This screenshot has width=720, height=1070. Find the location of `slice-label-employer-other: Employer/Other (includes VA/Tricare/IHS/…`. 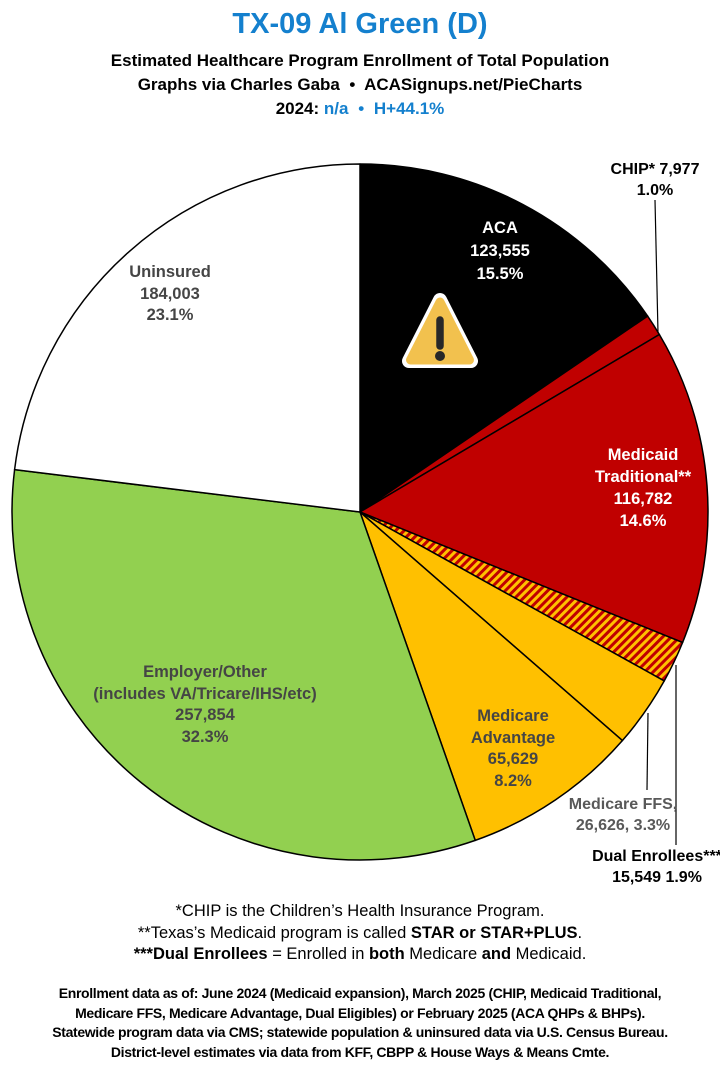

slice-label-employer-other: Employer/Other (includes VA/Tricare/IHS/… is located at coordinates (205, 704).